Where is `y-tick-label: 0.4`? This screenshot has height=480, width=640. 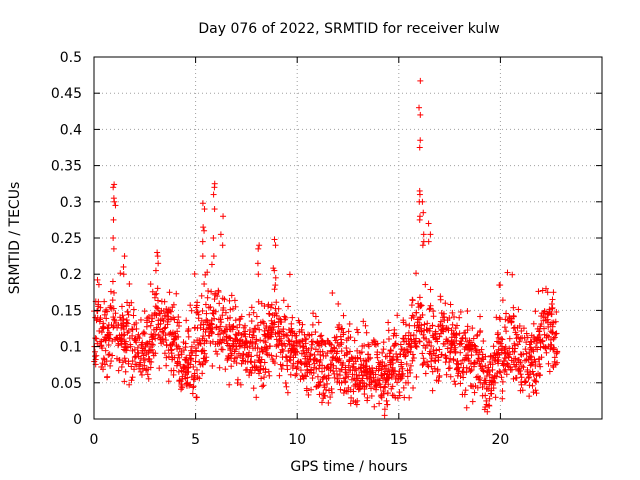
y-tick-label: 0.4 is located at coordinates (71, 130).